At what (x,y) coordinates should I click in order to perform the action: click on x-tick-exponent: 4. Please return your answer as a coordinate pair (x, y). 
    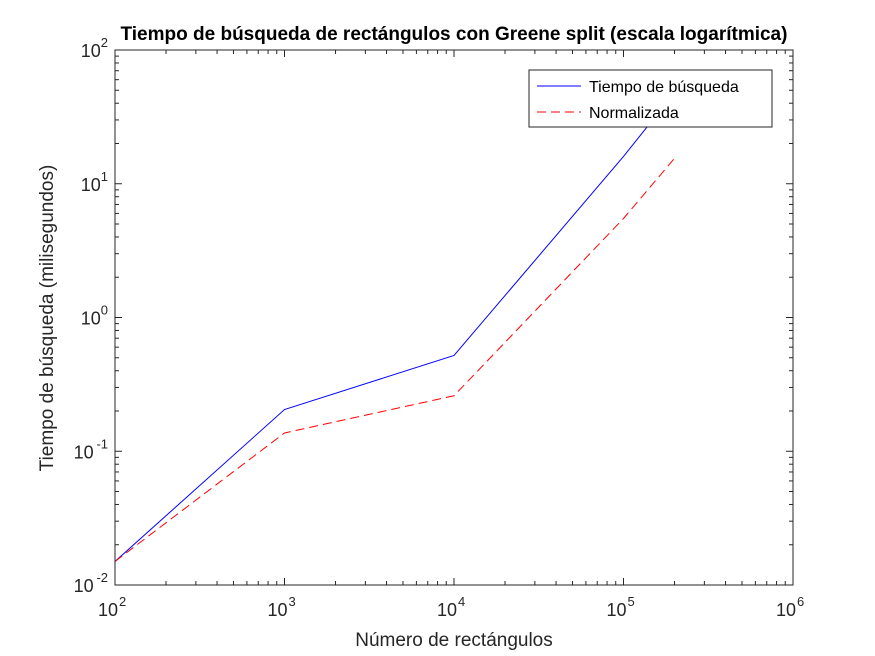
    Looking at the image, I should click on (461, 601).